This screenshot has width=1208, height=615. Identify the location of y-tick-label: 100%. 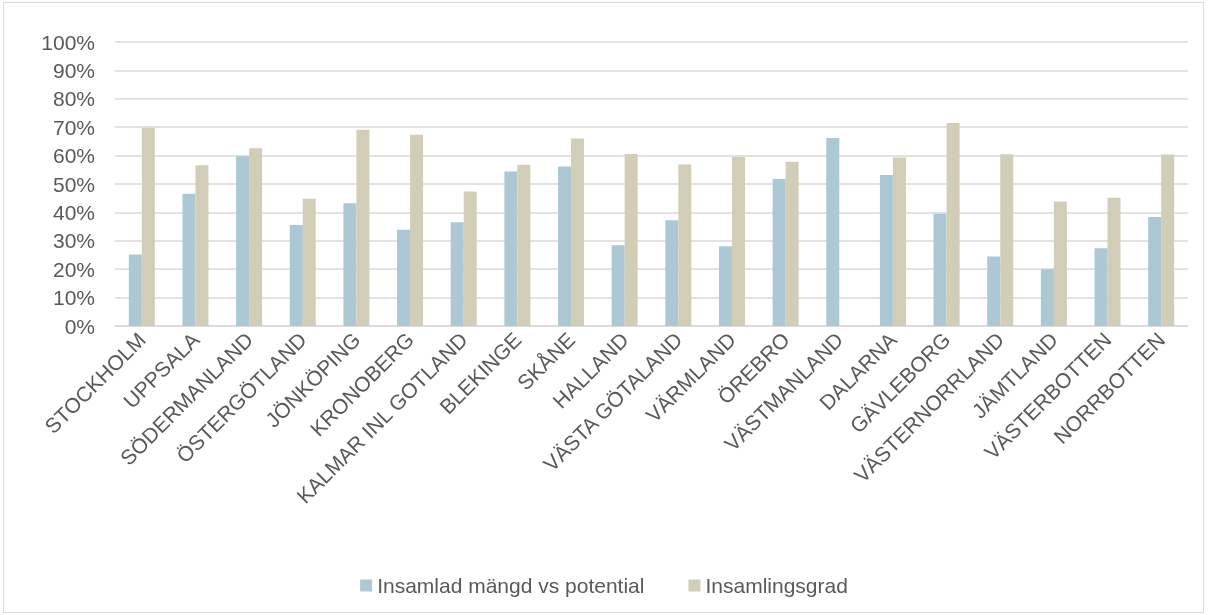
(68, 42).